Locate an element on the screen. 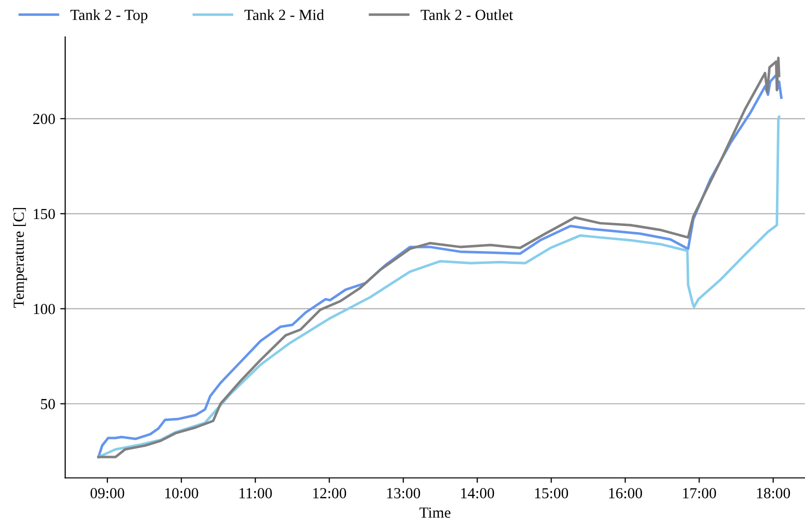 Image resolution: width=805 pixels, height=520 pixels. x-tick-label: 14:00 is located at coordinates (477, 493).